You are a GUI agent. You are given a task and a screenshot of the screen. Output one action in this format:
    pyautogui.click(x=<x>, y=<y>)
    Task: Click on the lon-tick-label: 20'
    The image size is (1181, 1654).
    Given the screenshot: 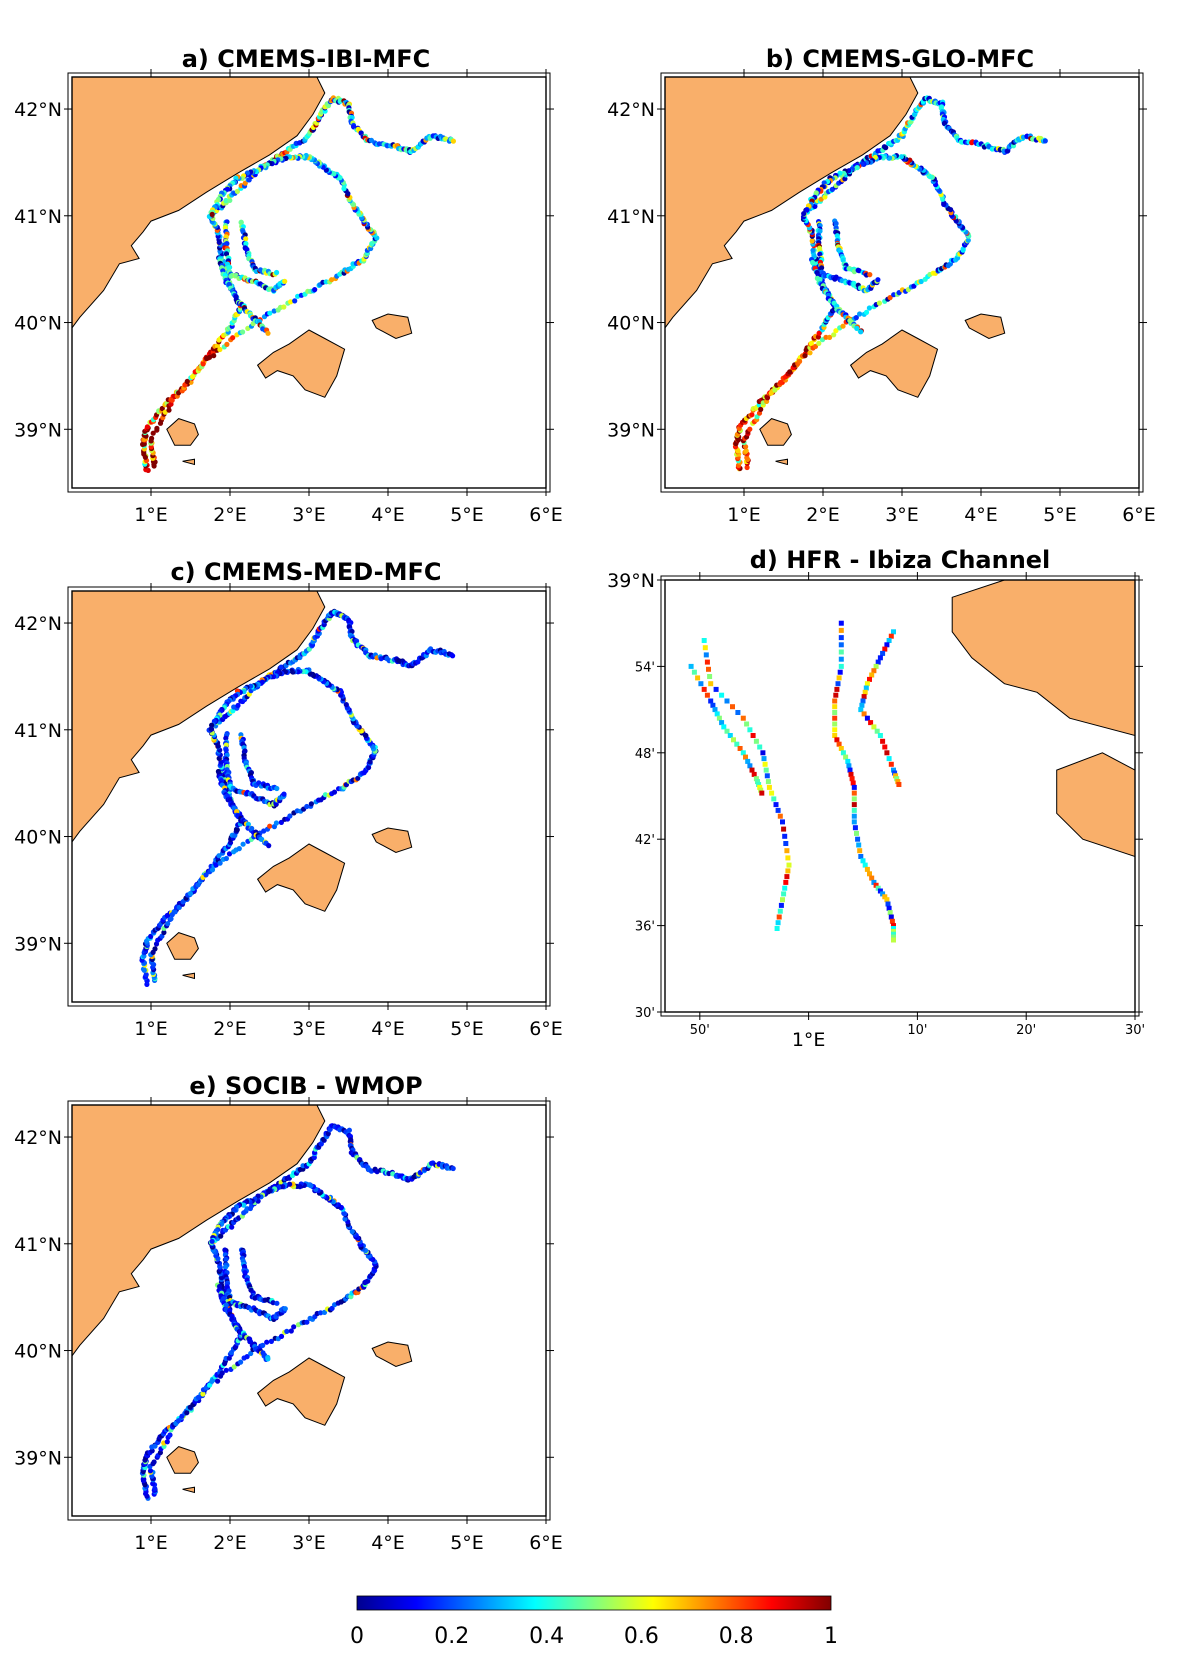 What is the action you would take?
    pyautogui.click(x=1026, y=1030)
    